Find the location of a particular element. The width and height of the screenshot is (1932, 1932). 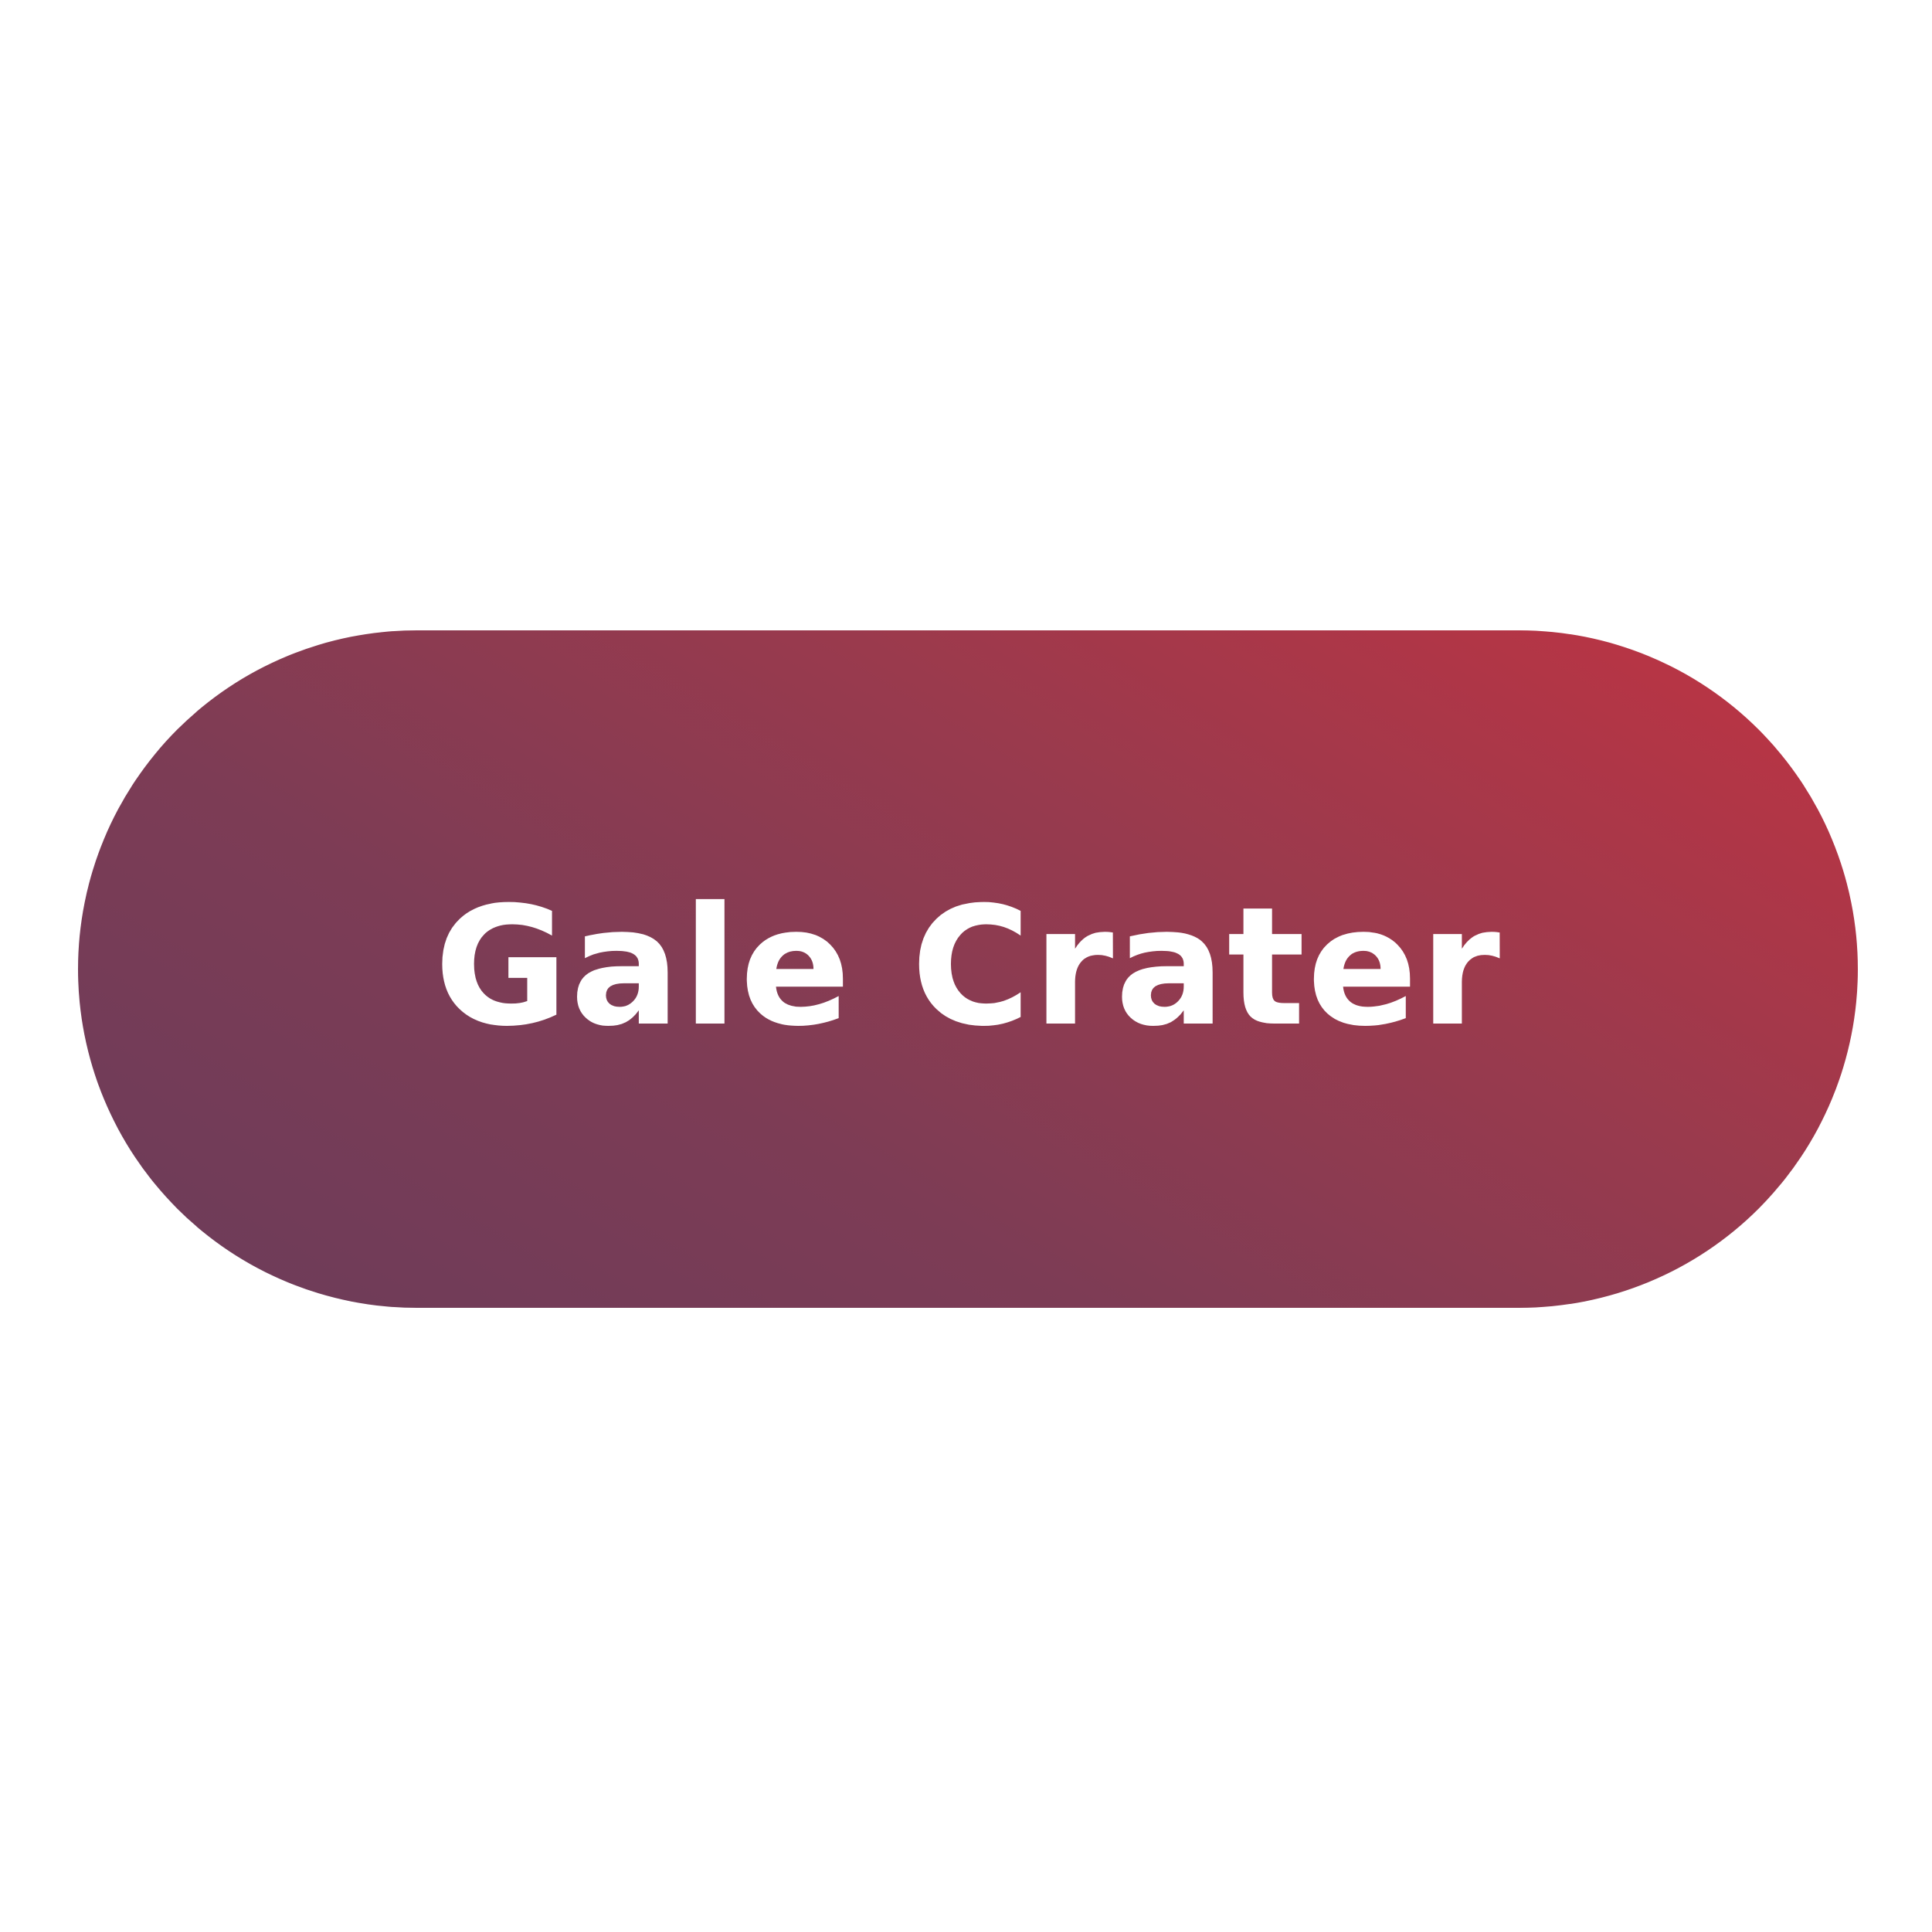

button-label: Gale Crater is located at coordinates (968, 967).